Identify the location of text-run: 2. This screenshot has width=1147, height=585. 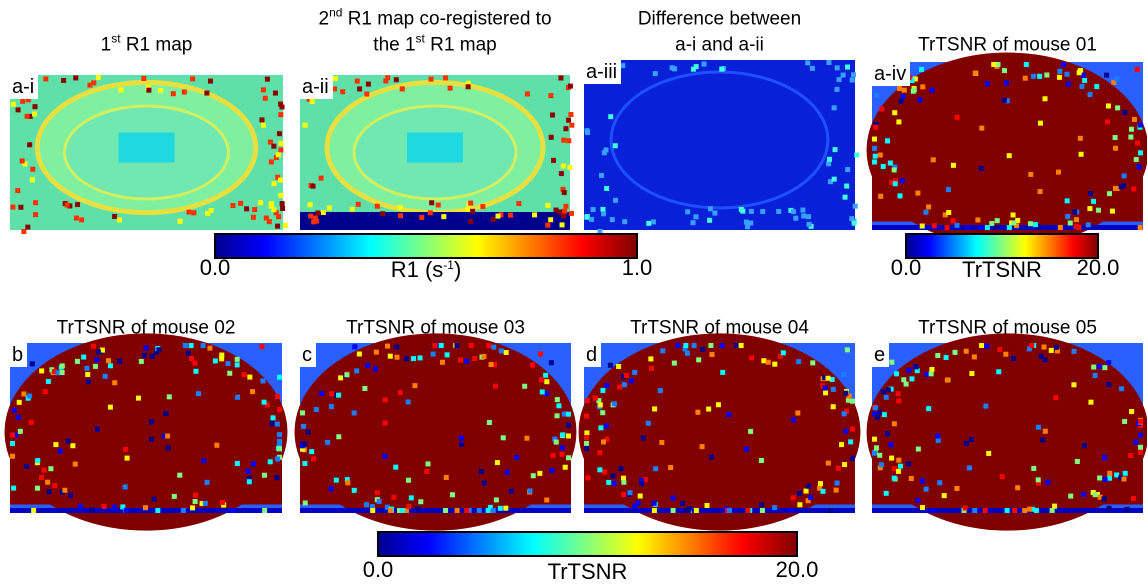
(324, 19).